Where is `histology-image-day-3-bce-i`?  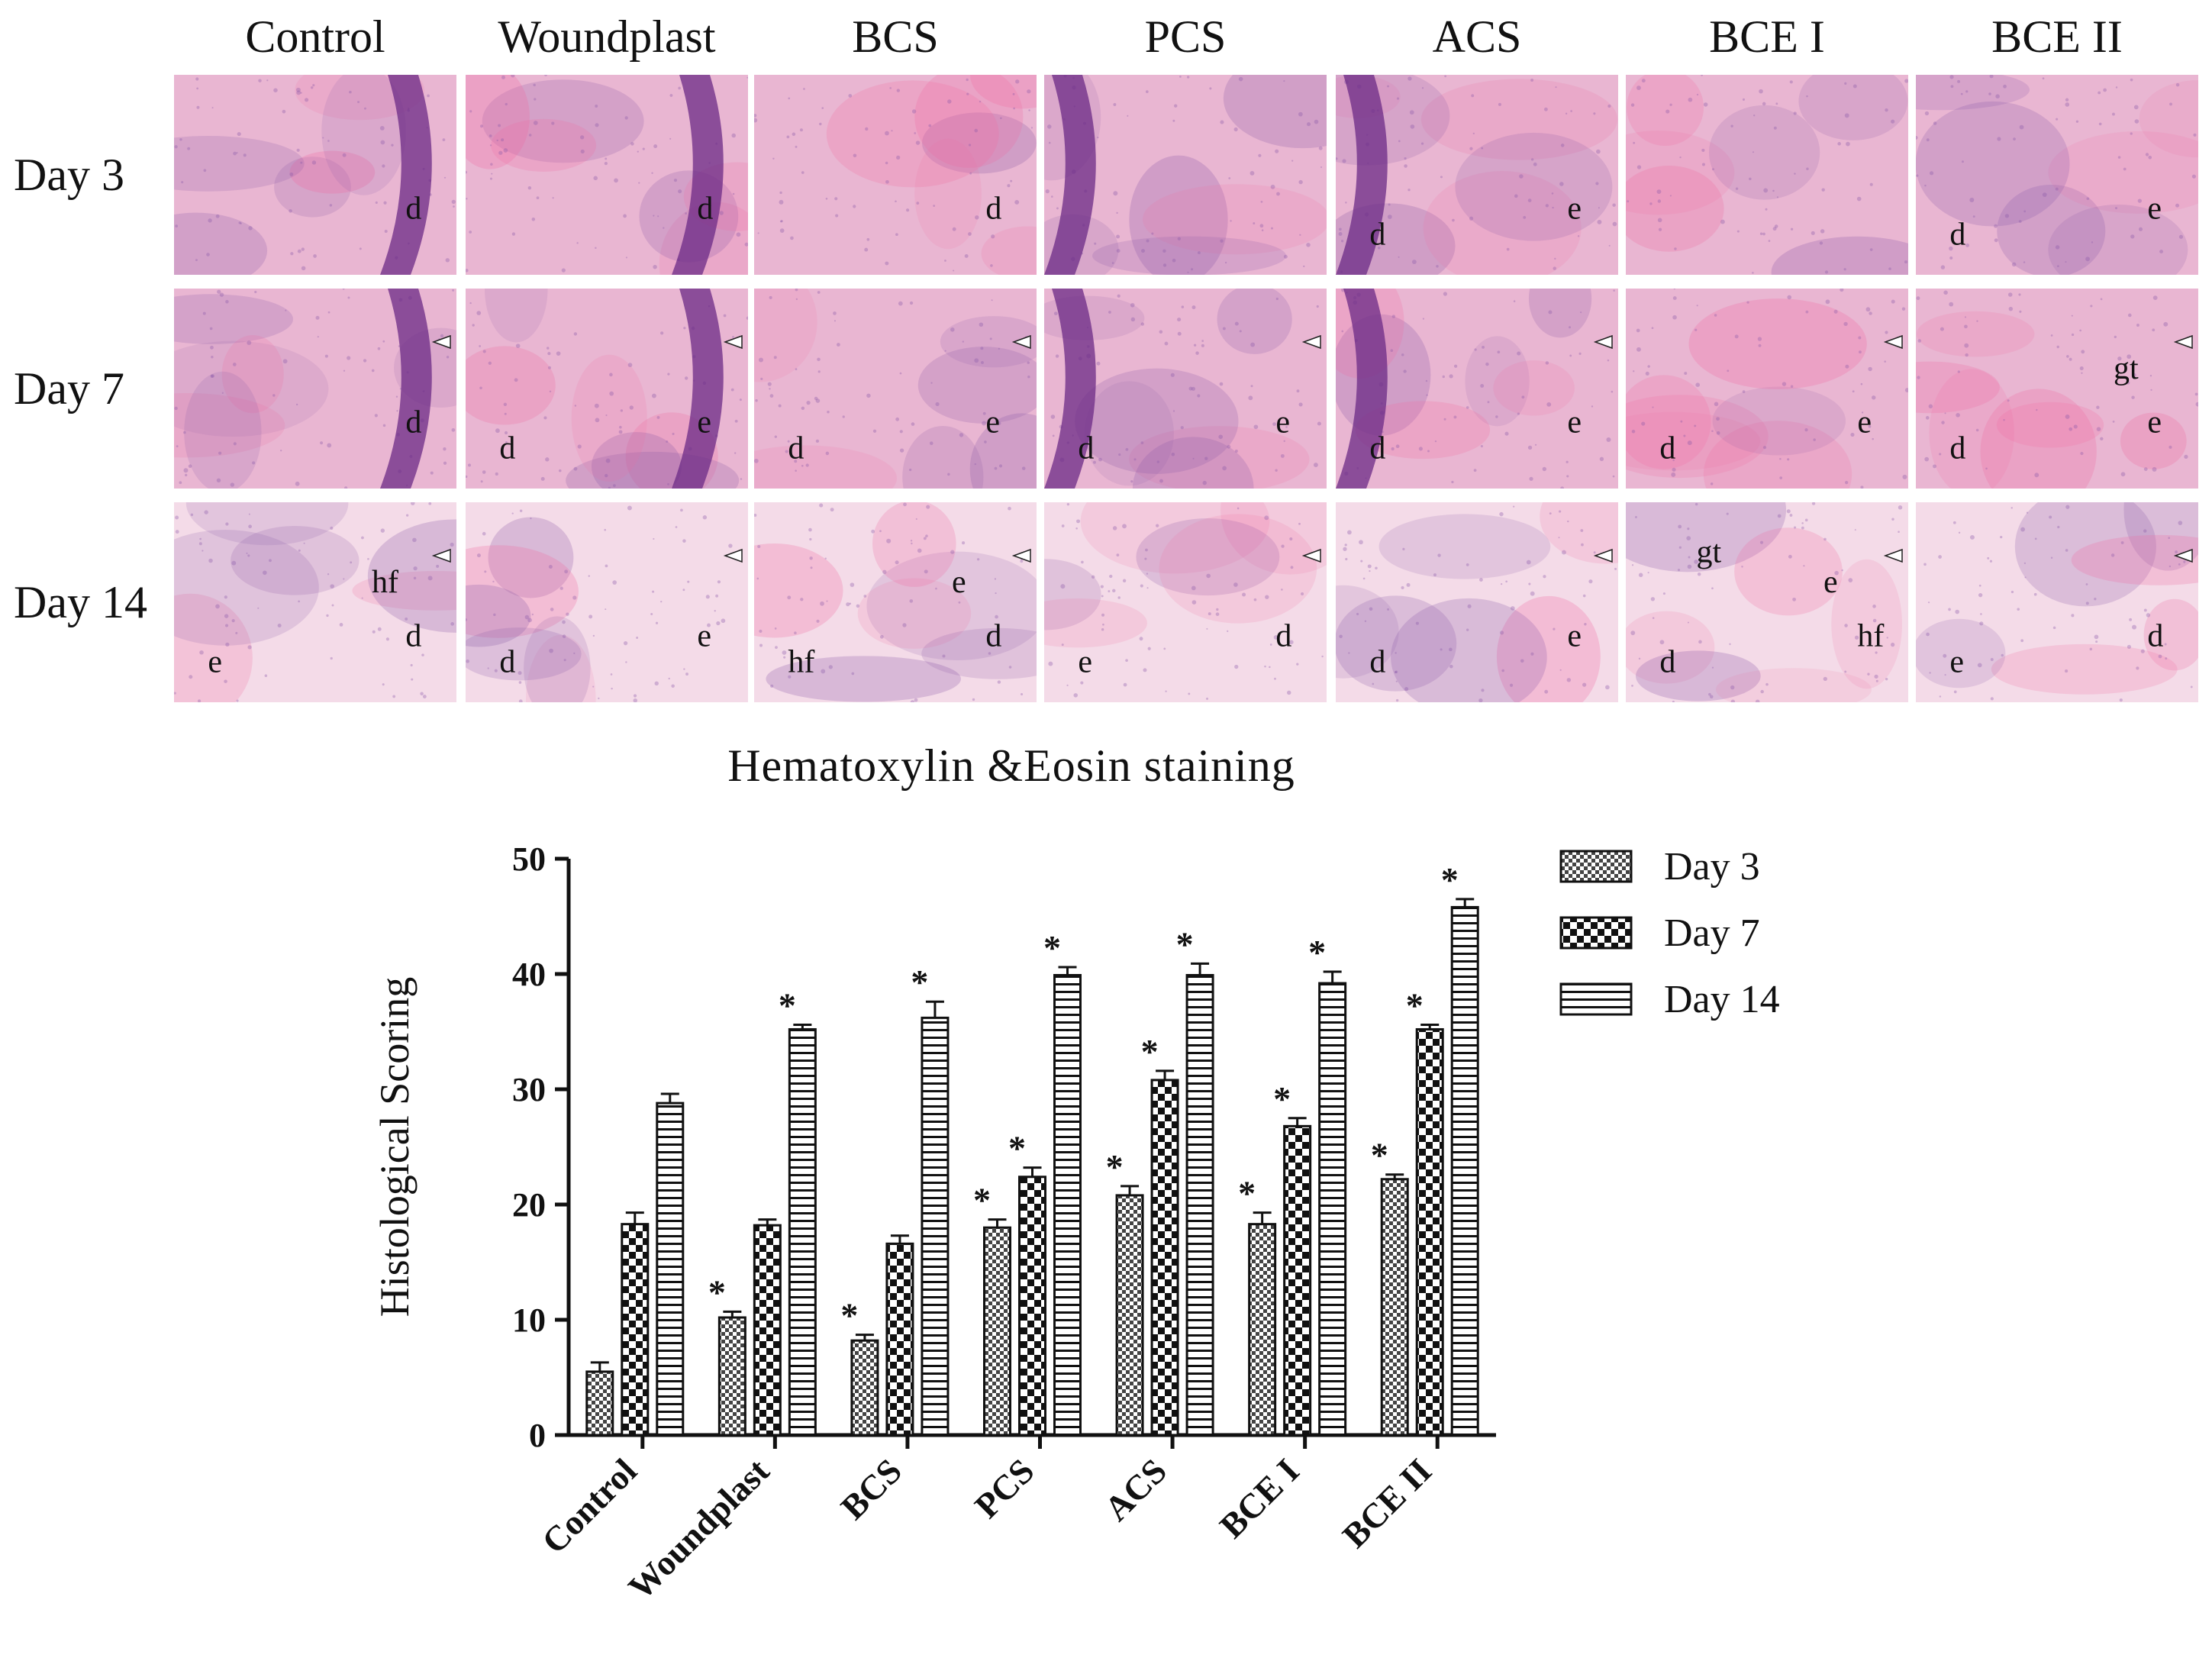 histology-image-day-3-bce-i is located at coordinates (1767, 175).